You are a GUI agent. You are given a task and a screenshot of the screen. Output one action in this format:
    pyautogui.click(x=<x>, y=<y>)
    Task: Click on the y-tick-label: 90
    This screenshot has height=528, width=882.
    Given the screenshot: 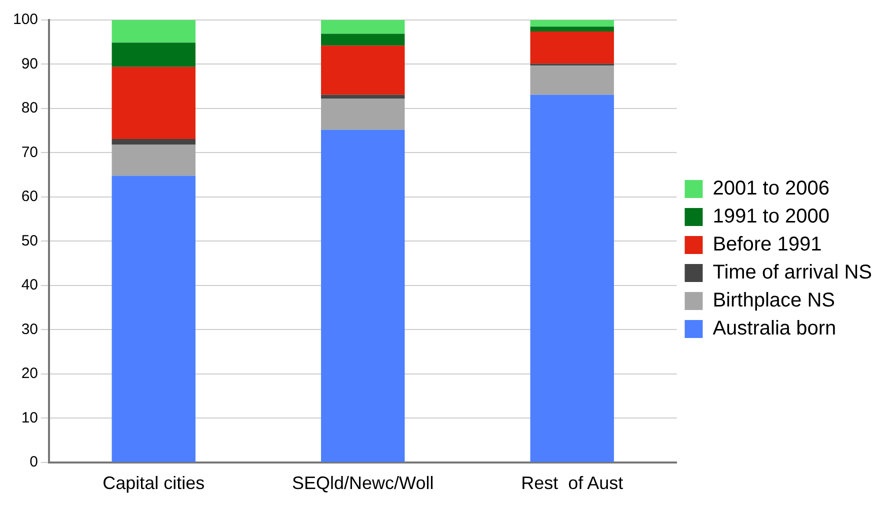 What is the action you would take?
    pyautogui.click(x=29, y=63)
    